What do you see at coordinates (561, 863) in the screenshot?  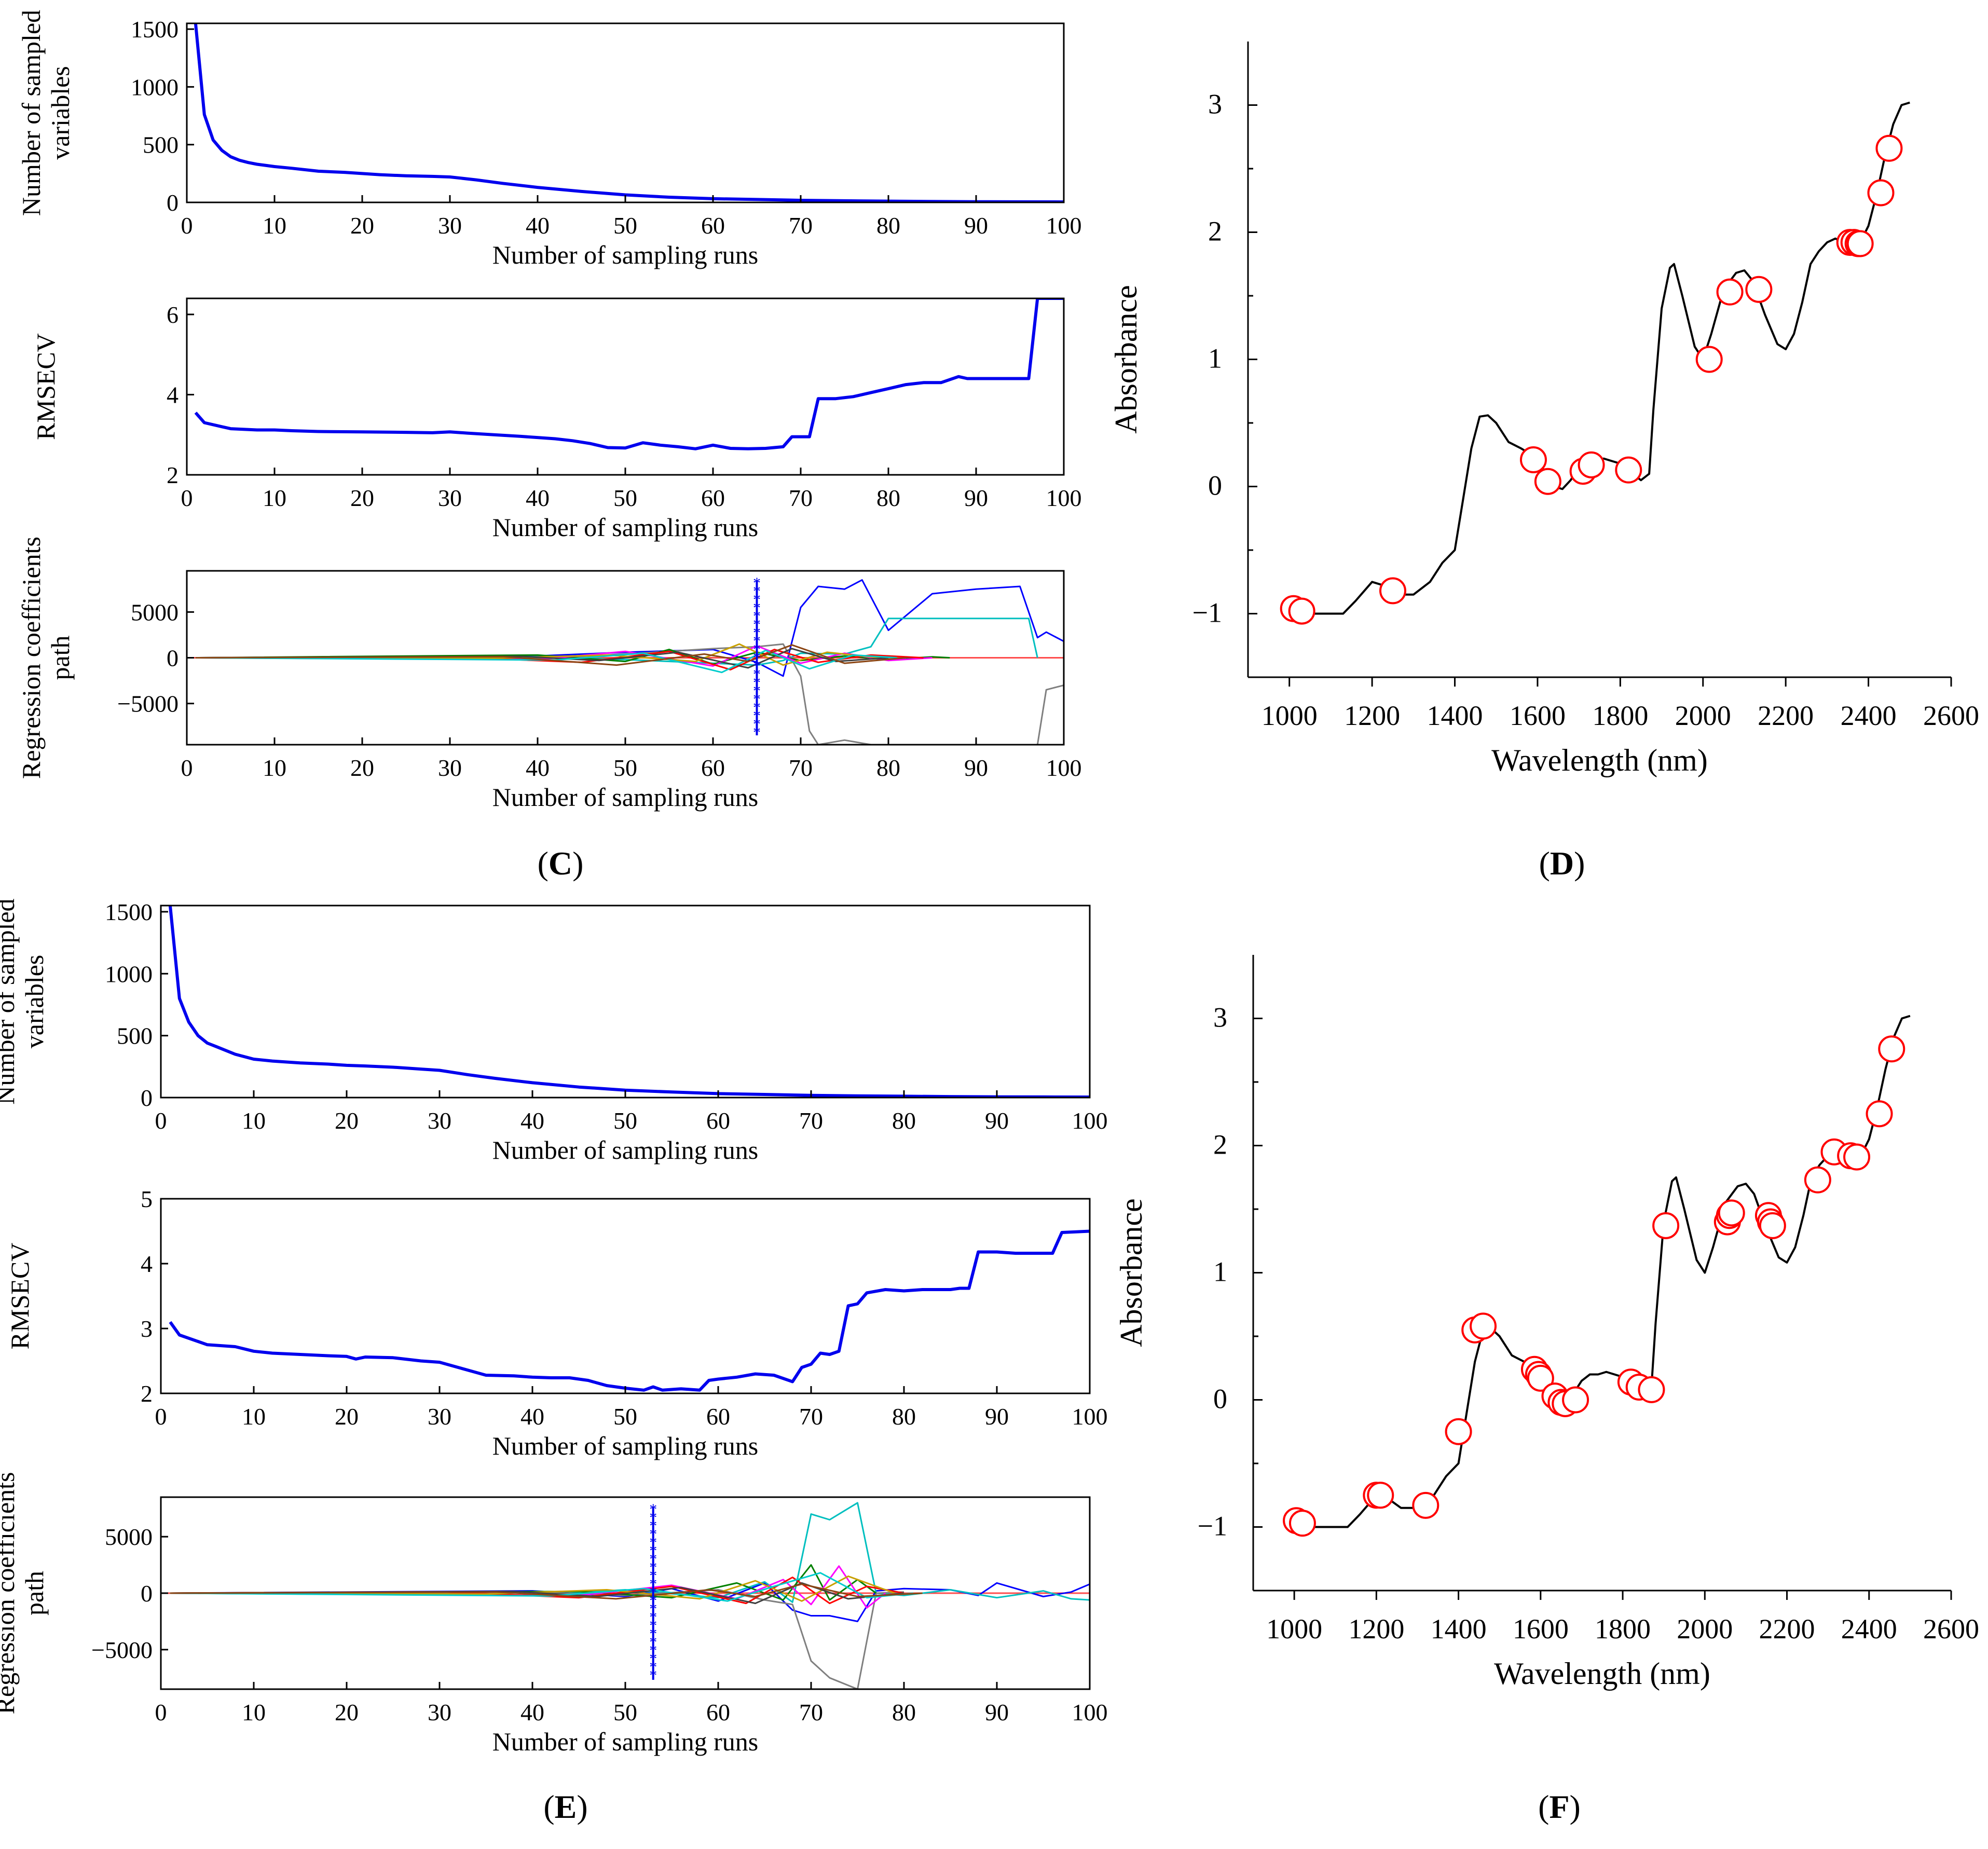 I see `panel-label-c: (C)` at bounding box center [561, 863].